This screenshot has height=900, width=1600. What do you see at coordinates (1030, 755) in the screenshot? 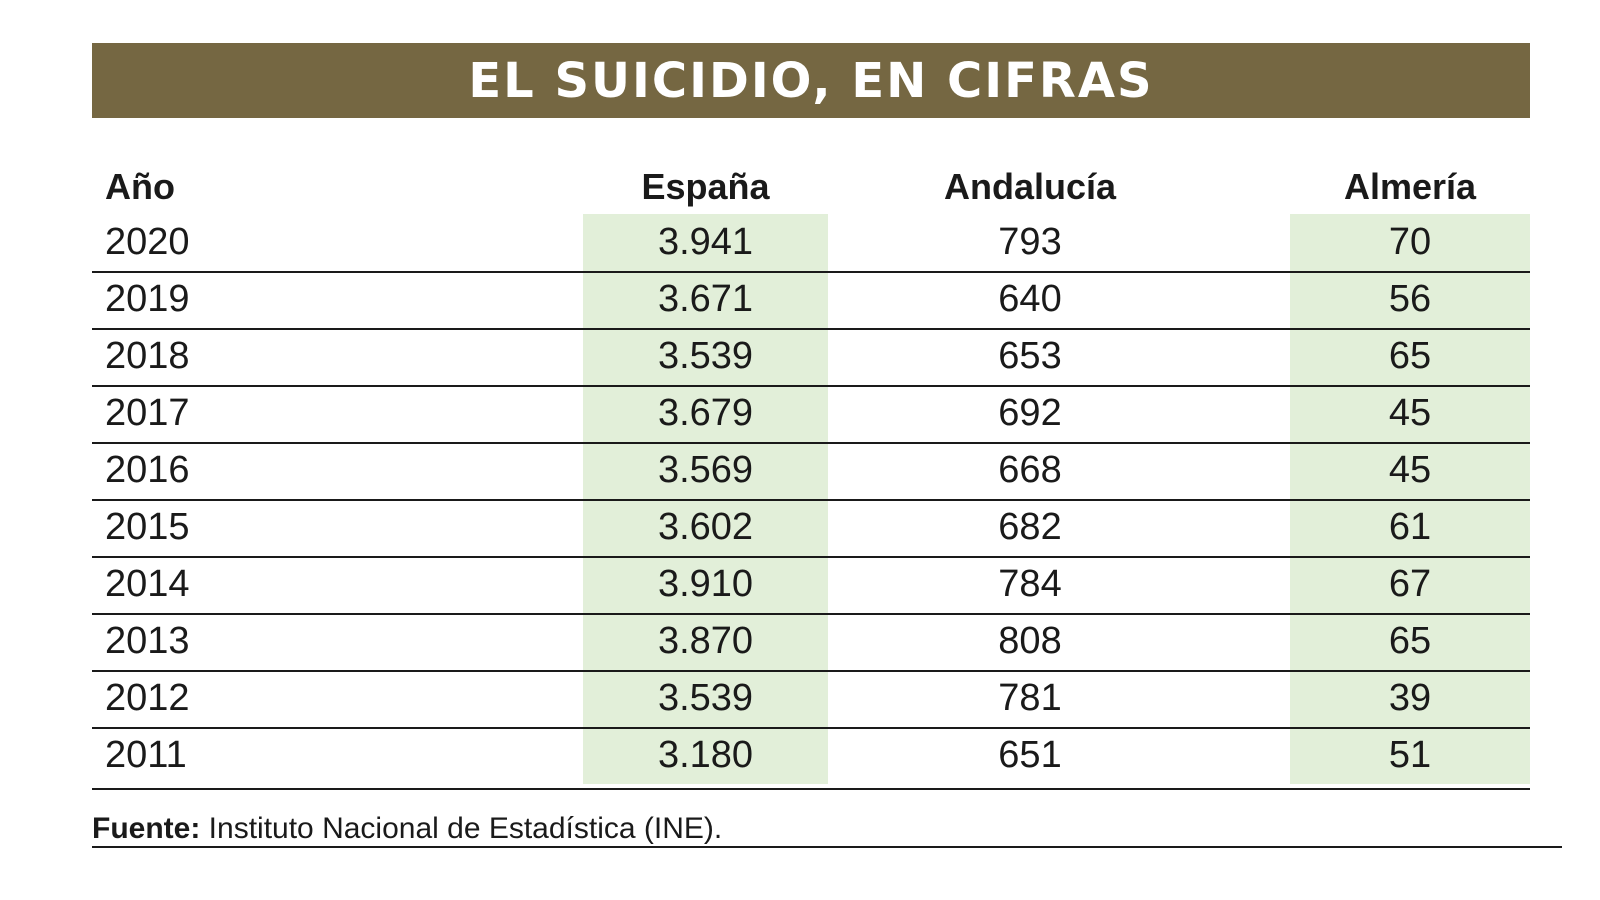
I see `value-cell: 651` at bounding box center [1030, 755].